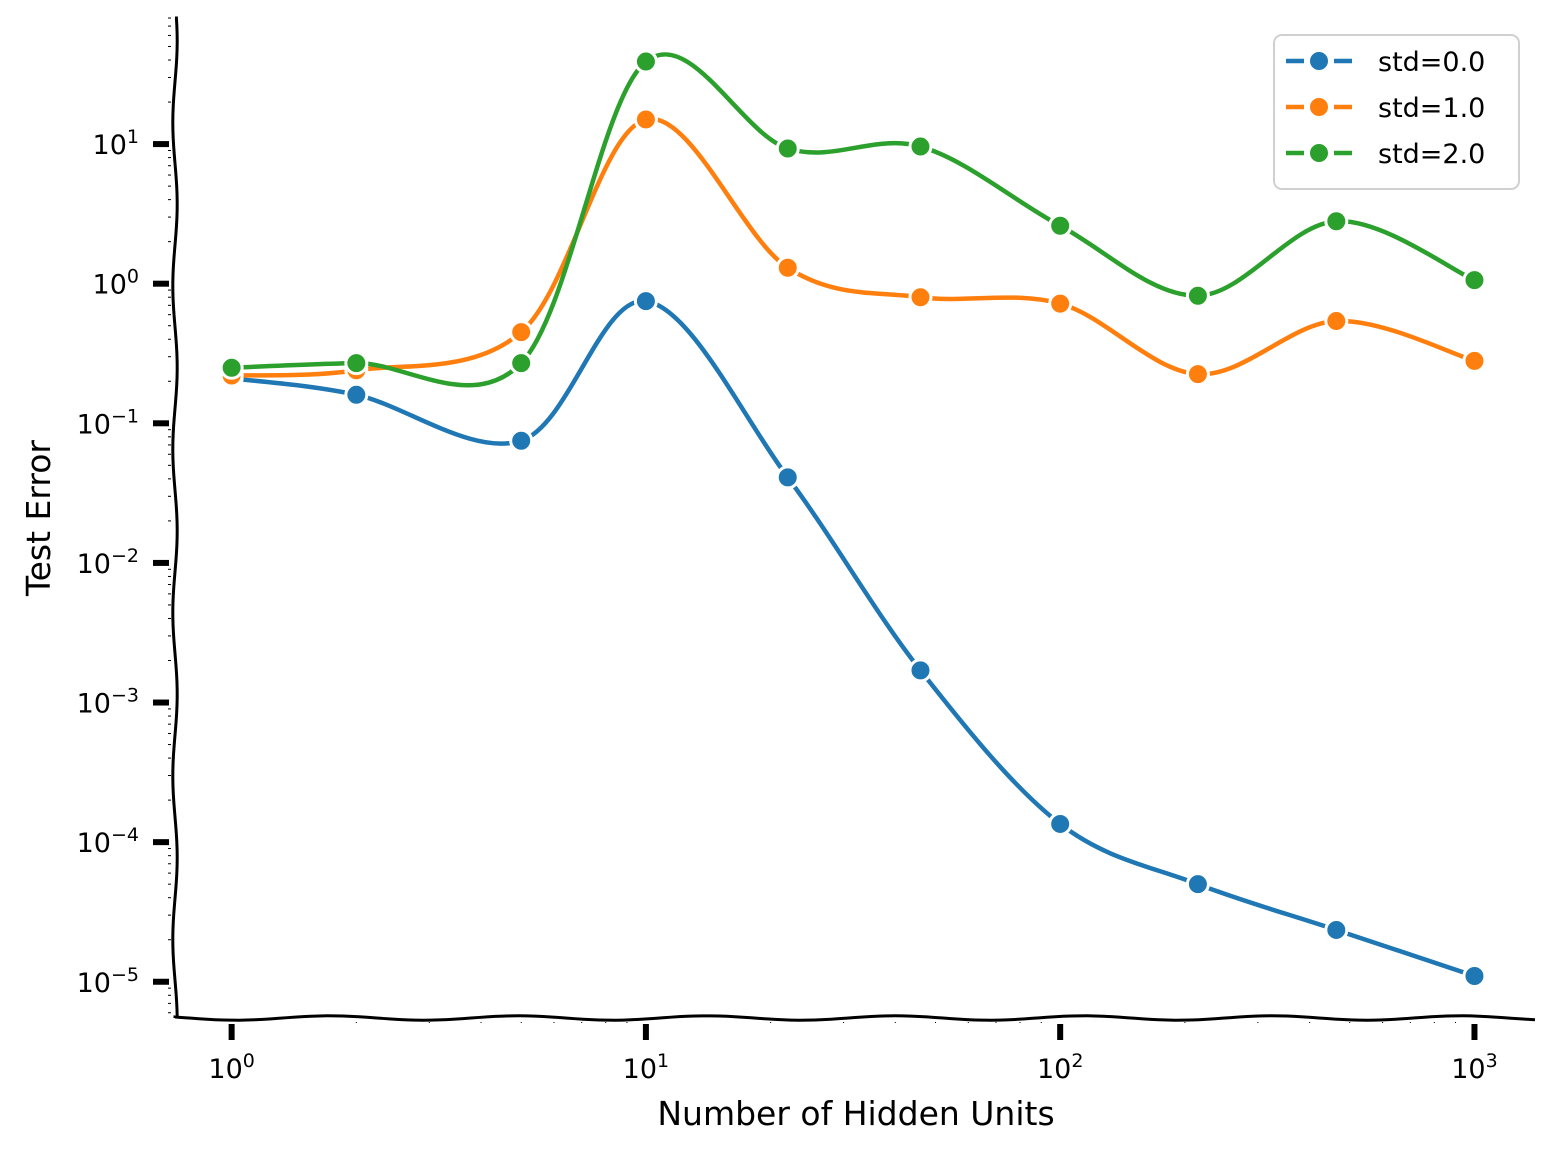 This screenshot has height=1155, width=1556. What do you see at coordinates (231, 1067) in the screenshot?
I see `x-tick-label: 10⁰` at bounding box center [231, 1067].